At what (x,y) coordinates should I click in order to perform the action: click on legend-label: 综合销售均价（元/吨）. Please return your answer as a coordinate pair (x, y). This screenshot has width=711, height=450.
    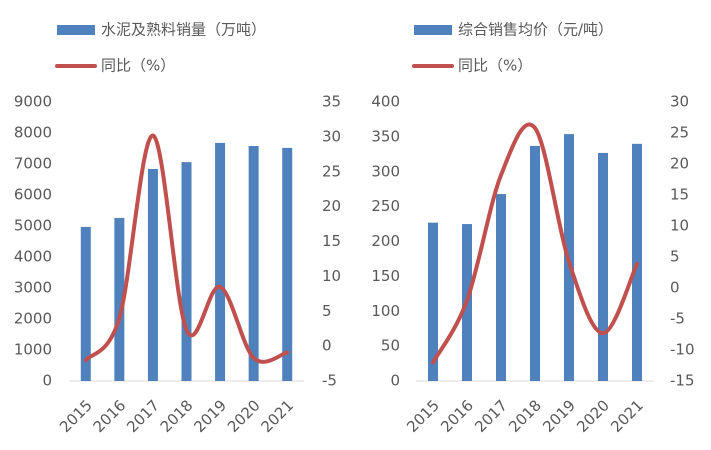
    Looking at the image, I should click on (535, 30).